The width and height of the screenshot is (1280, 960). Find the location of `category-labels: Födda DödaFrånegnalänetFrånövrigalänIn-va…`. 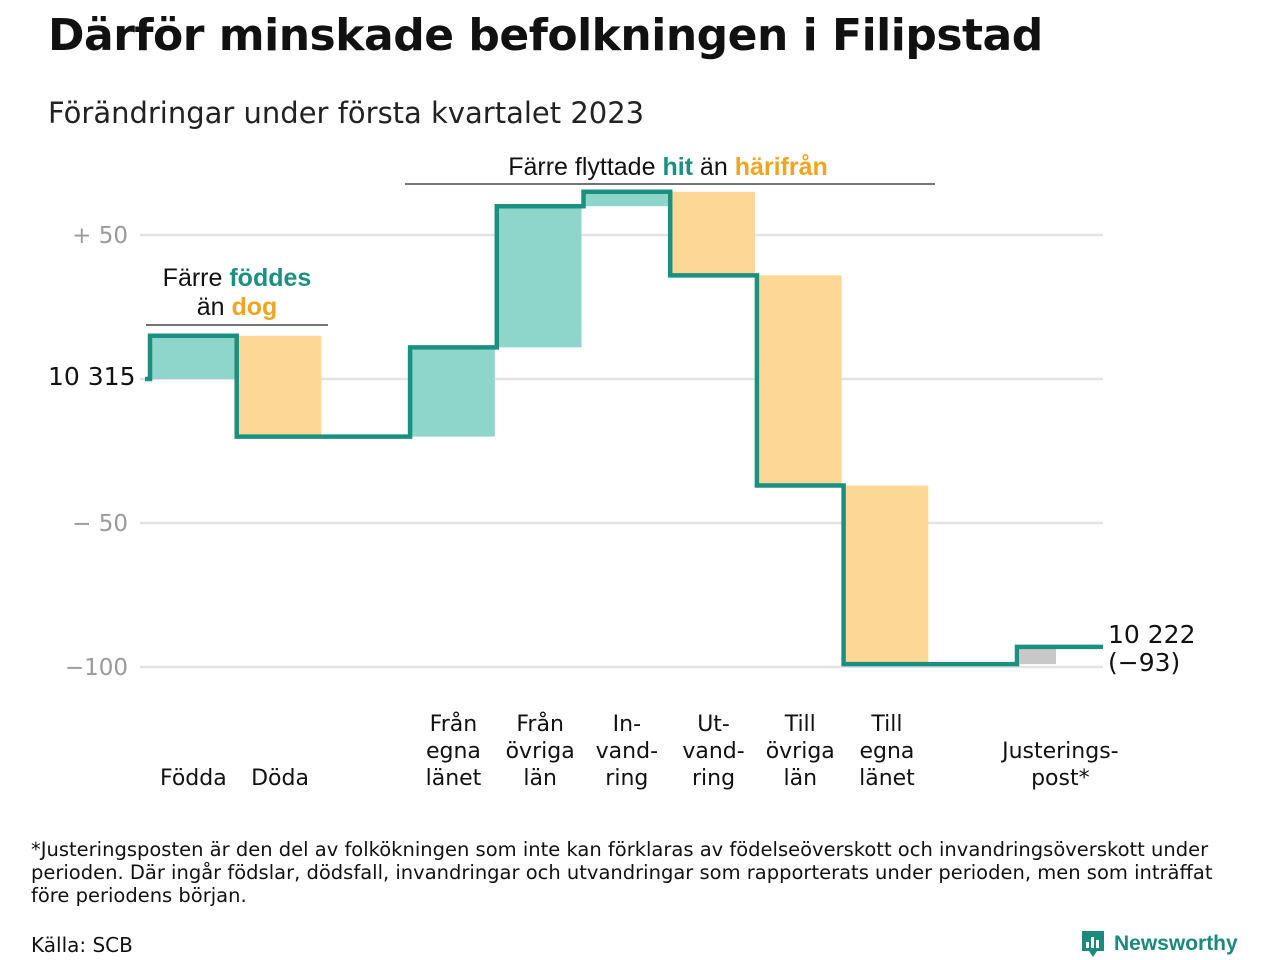

category-labels: Födda DödaFrånegnalänetFrånövrigalänIn-va… is located at coordinates (639, 751).